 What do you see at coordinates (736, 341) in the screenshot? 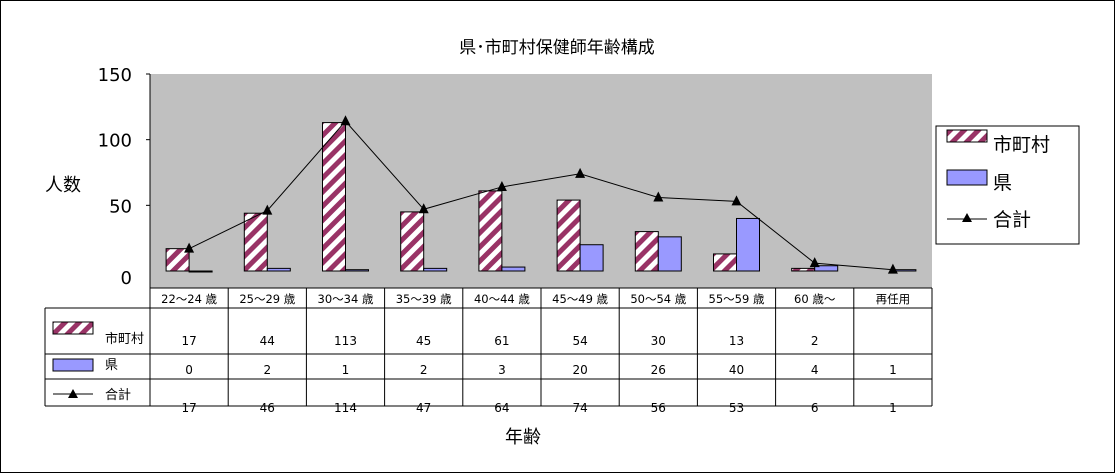
I see `table-cell-value: 13` at bounding box center [736, 341].